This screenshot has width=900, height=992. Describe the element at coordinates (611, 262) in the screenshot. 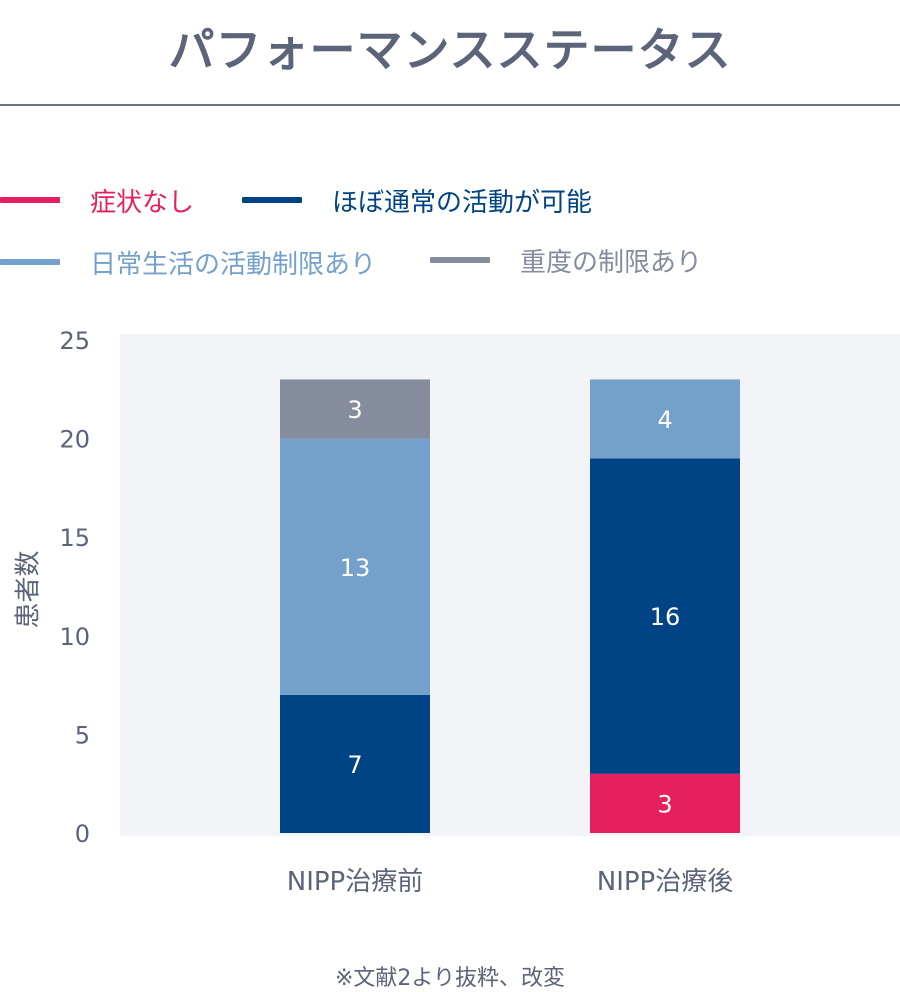

I see `legend-label-severe: 重度の制限あり` at that location.